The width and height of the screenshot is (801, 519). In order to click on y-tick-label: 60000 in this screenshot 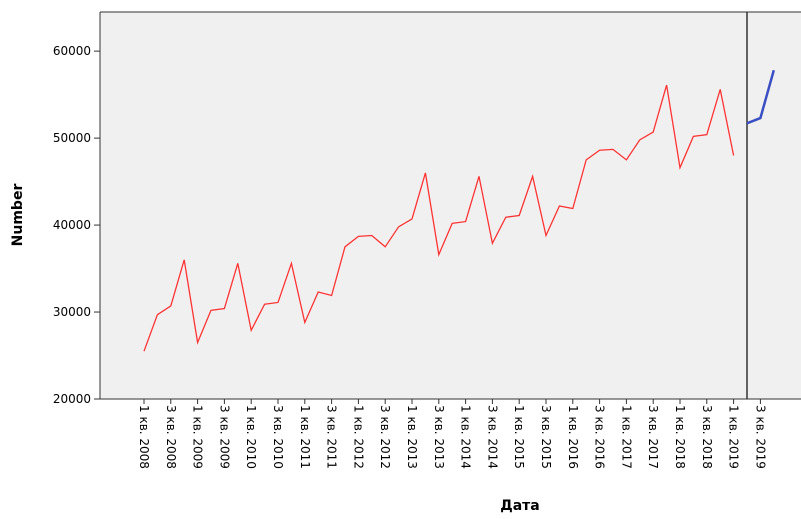, I will do `click(72, 51)`.